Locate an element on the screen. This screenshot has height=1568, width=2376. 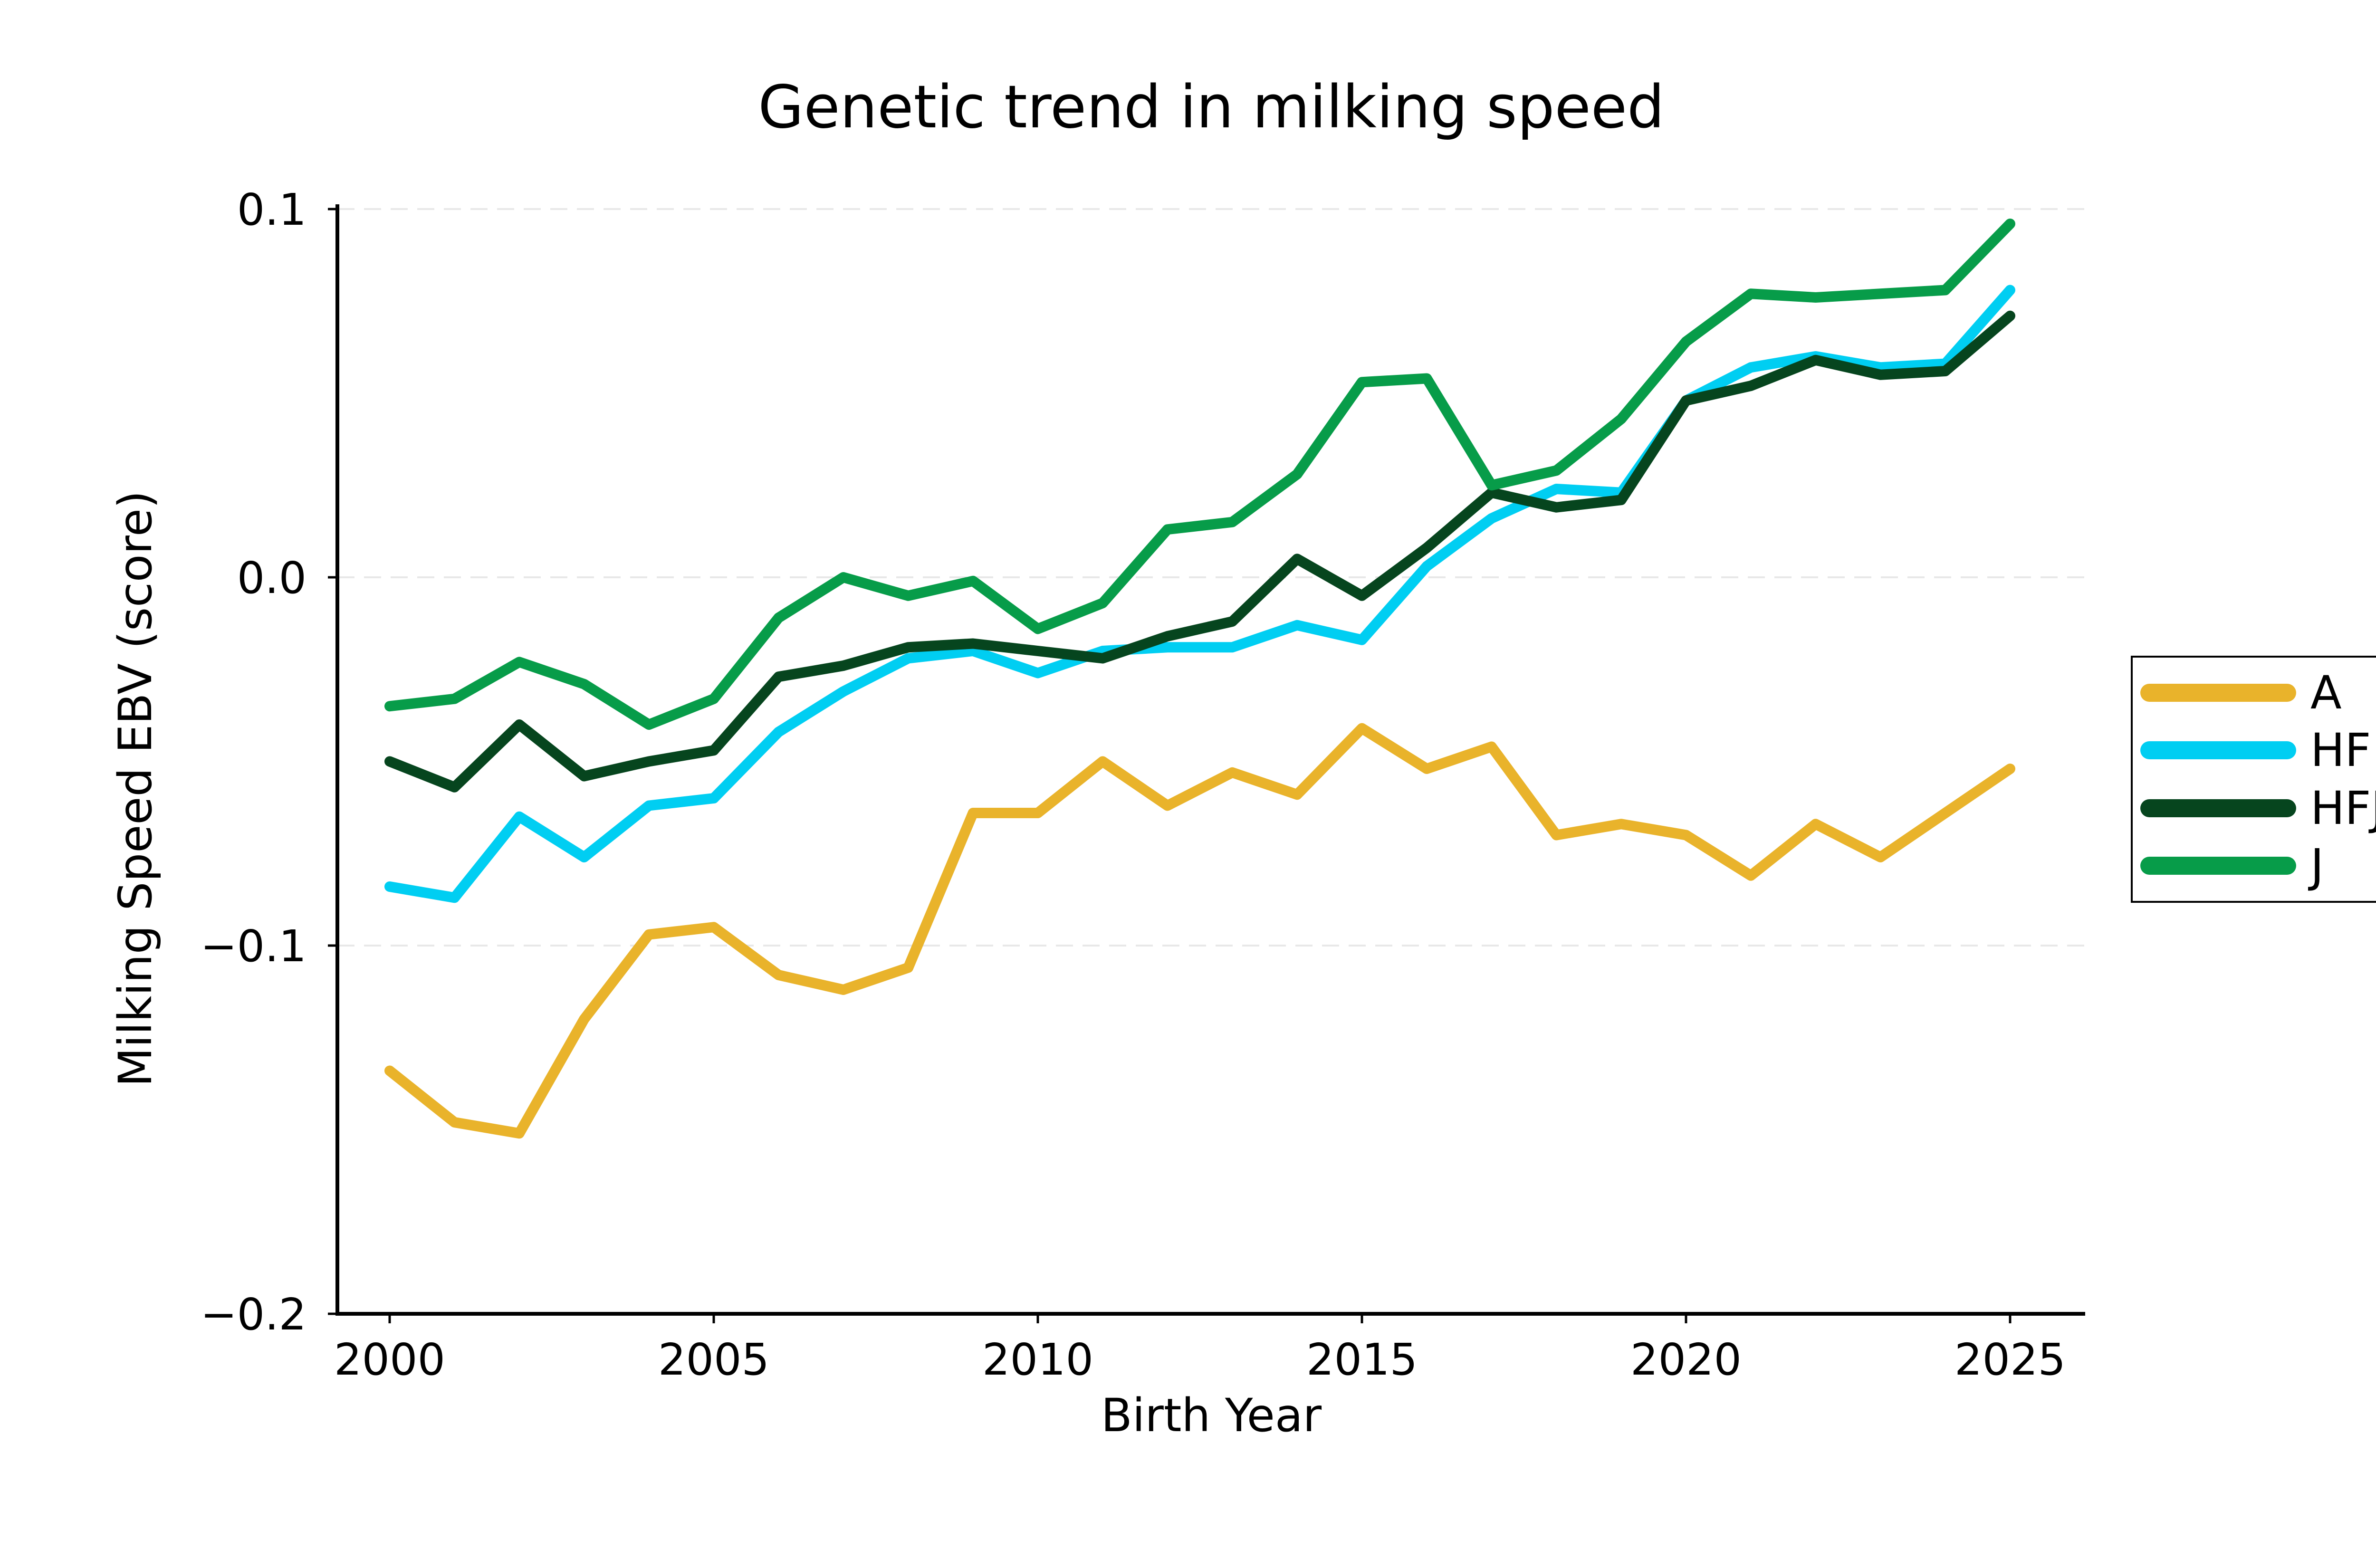
x-tick-label: 2015 is located at coordinates (1362, 1359).